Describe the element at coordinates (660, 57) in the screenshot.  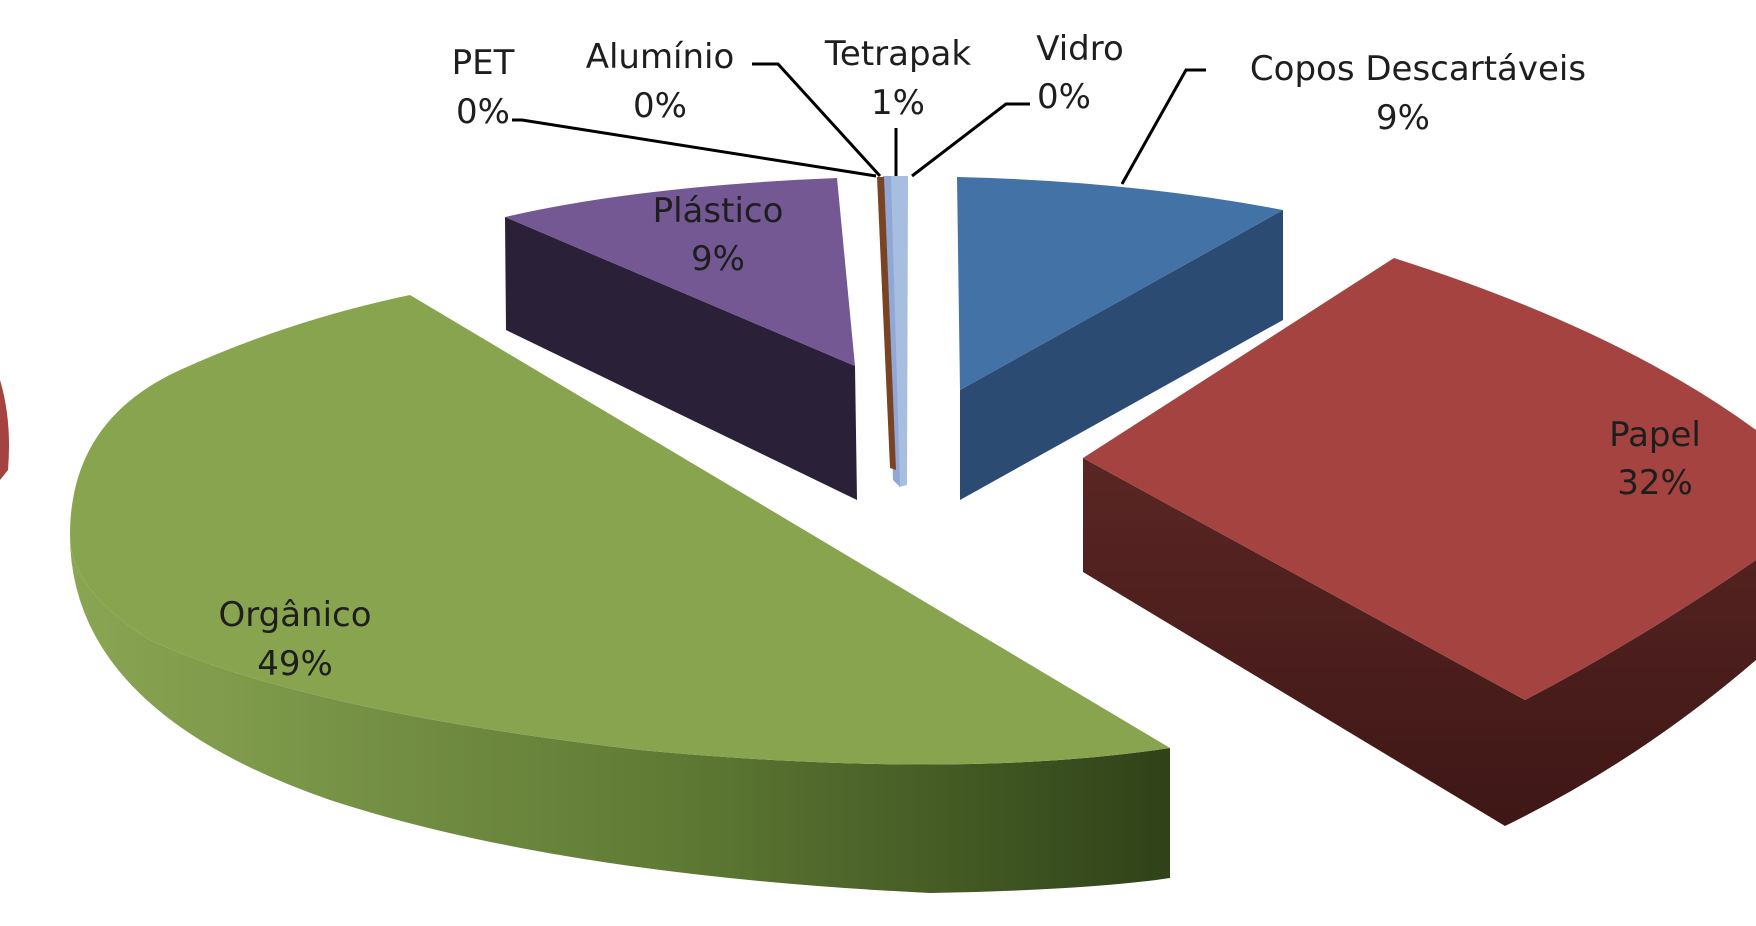
I see `label-aluminio-name: Alumínio` at that location.